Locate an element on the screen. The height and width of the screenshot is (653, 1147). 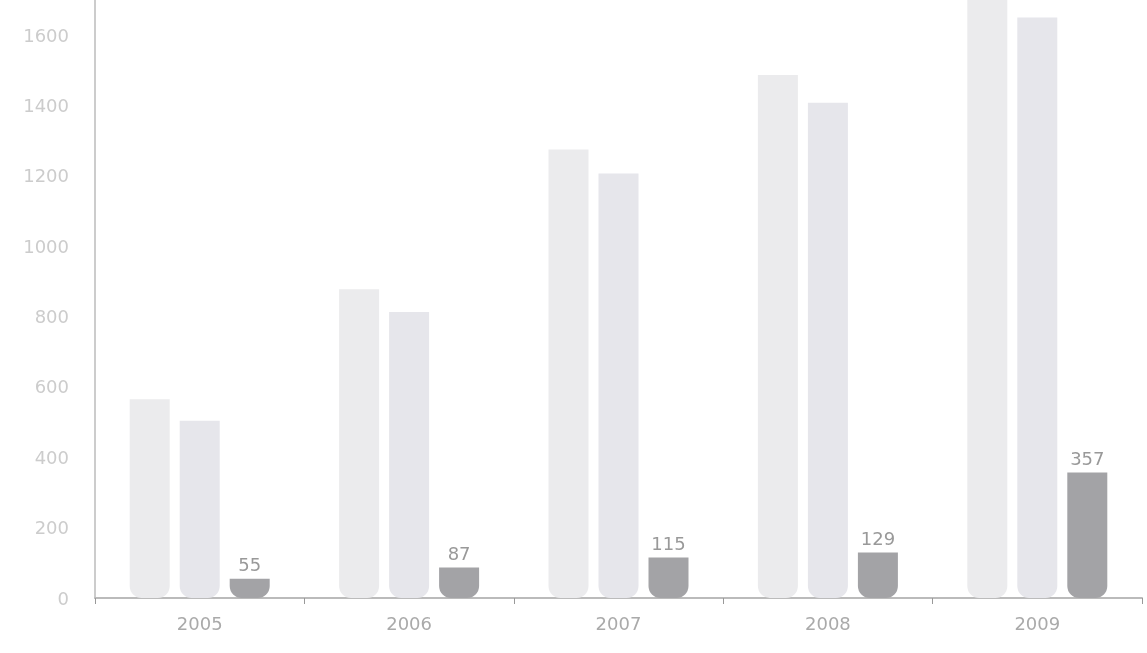
data-label: 55 is located at coordinates (250, 565).